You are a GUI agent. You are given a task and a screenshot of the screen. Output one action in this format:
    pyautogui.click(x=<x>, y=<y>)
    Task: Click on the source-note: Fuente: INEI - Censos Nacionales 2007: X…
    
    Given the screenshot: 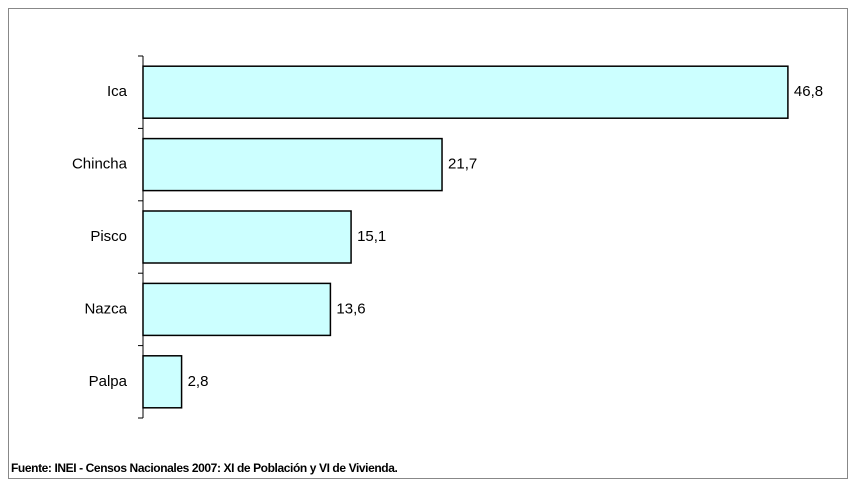 What is the action you would take?
    pyautogui.click(x=204, y=468)
    